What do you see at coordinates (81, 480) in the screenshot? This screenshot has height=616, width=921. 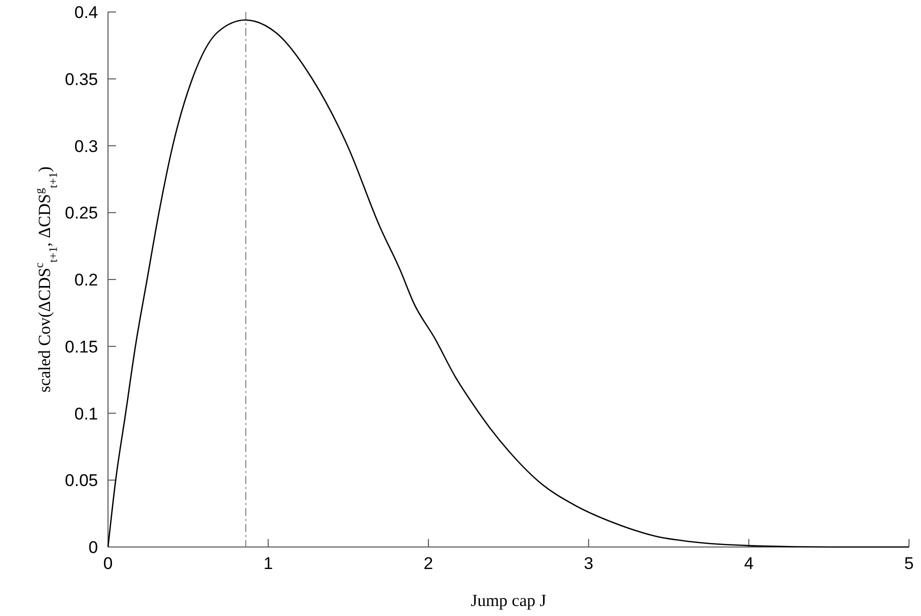 I see `y-tick-label: 0.05` at bounding box center [81, 480].